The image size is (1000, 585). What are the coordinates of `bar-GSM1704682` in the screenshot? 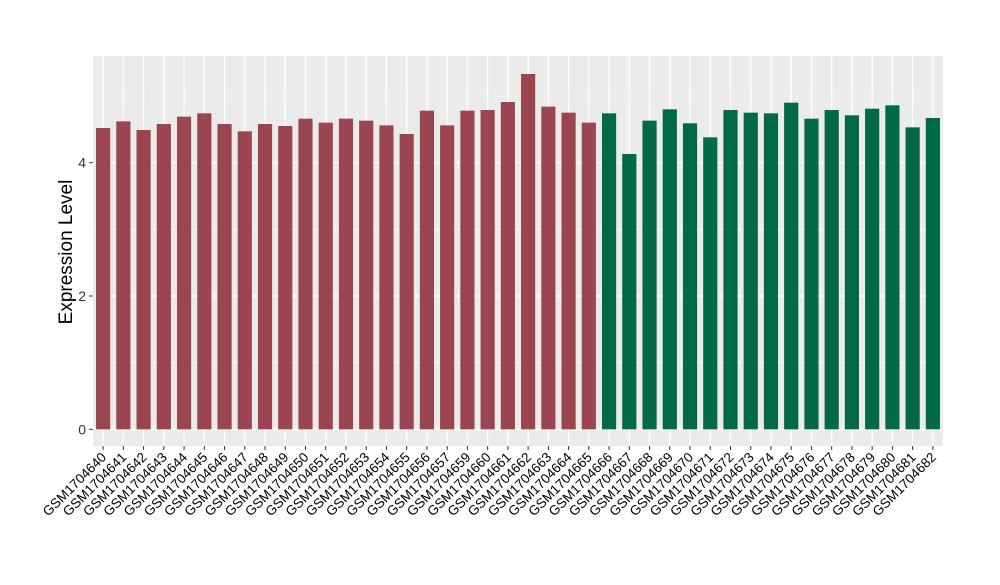 It's located at (932, 274).